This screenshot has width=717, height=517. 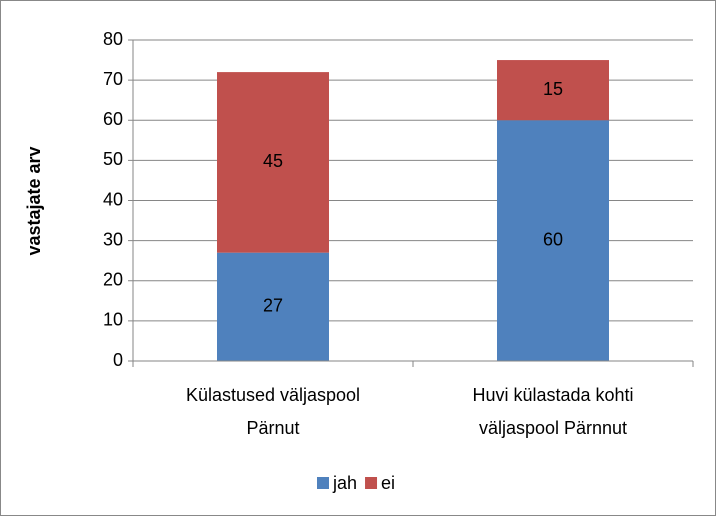 I want to click on x-tick-label-line: Huvi külastada kohti, so click(x=552, y=395).